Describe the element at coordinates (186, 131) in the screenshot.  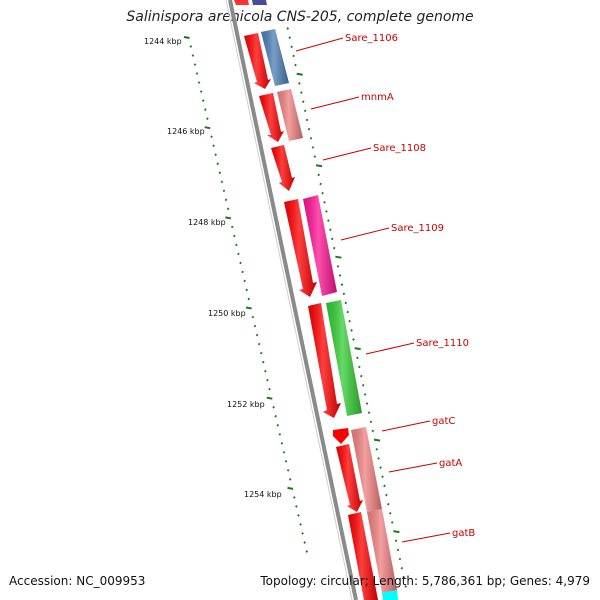
I see `scale-label-1246: 1246 kbp` at that location.